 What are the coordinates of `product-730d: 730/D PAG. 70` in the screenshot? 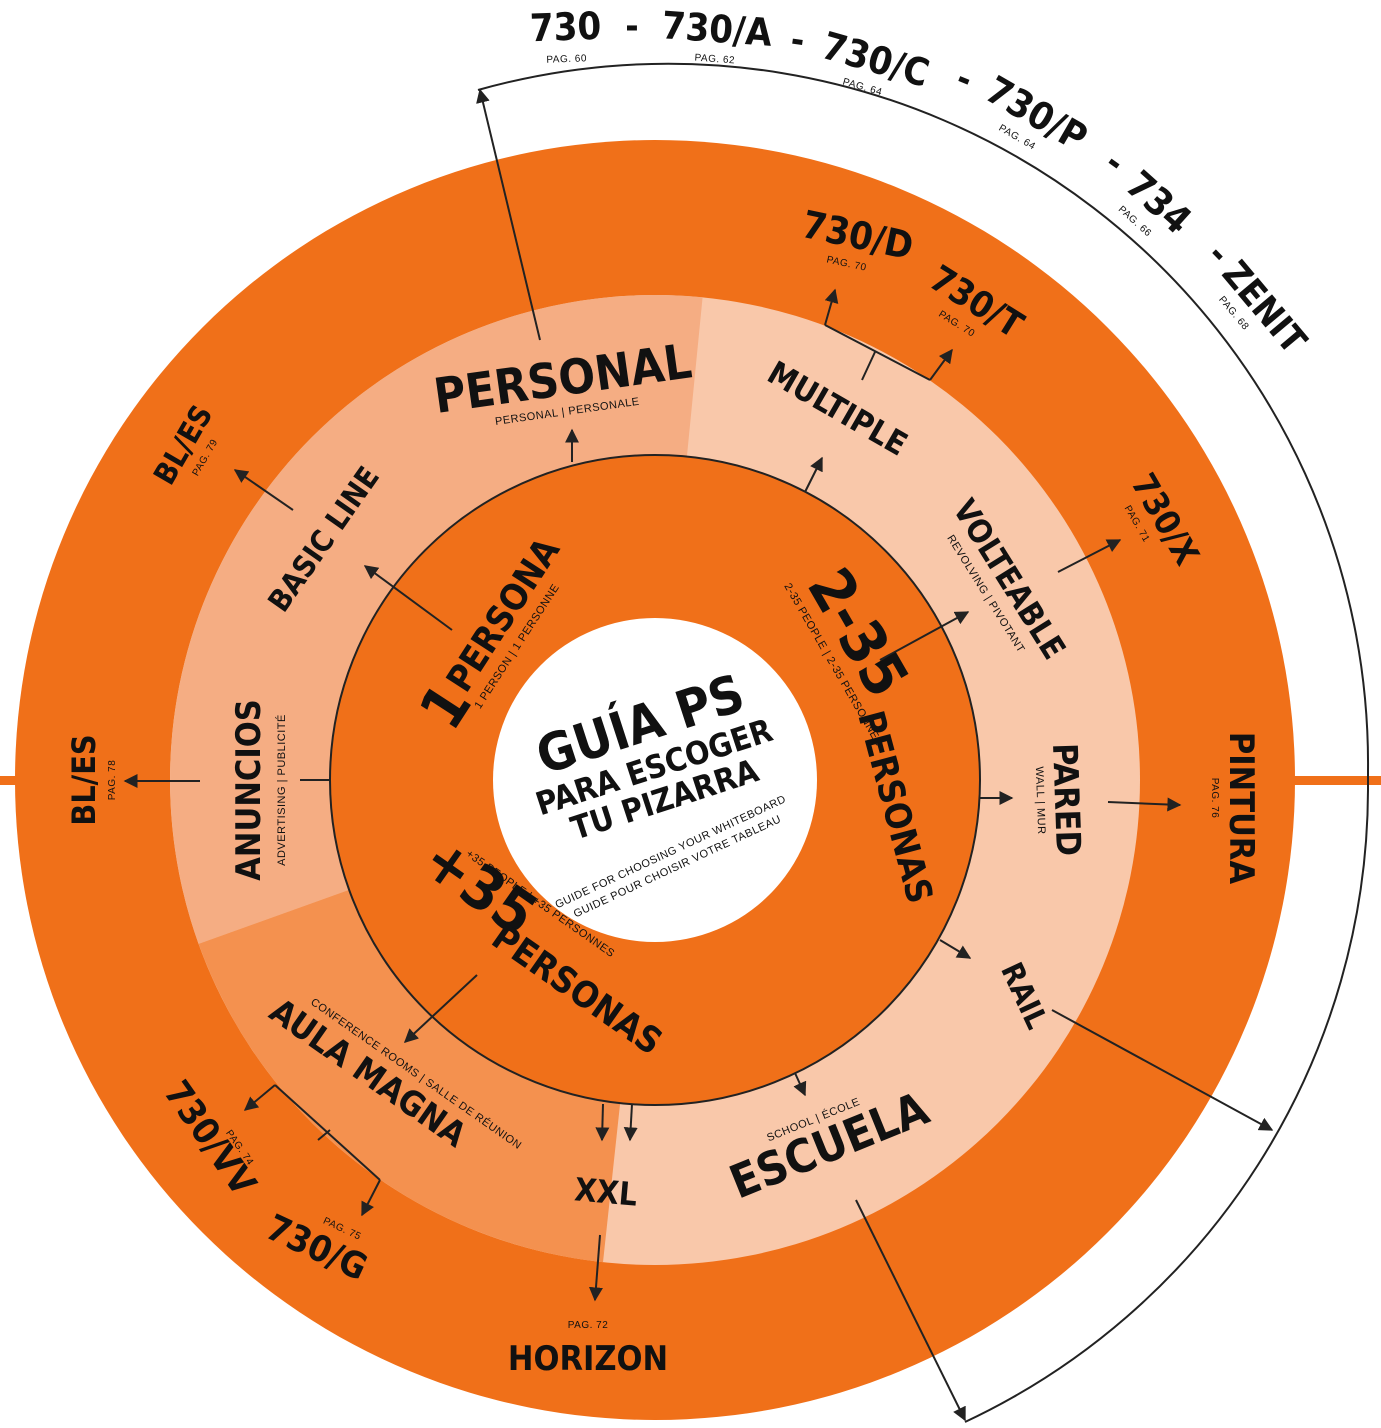 It's located at (857, 238).